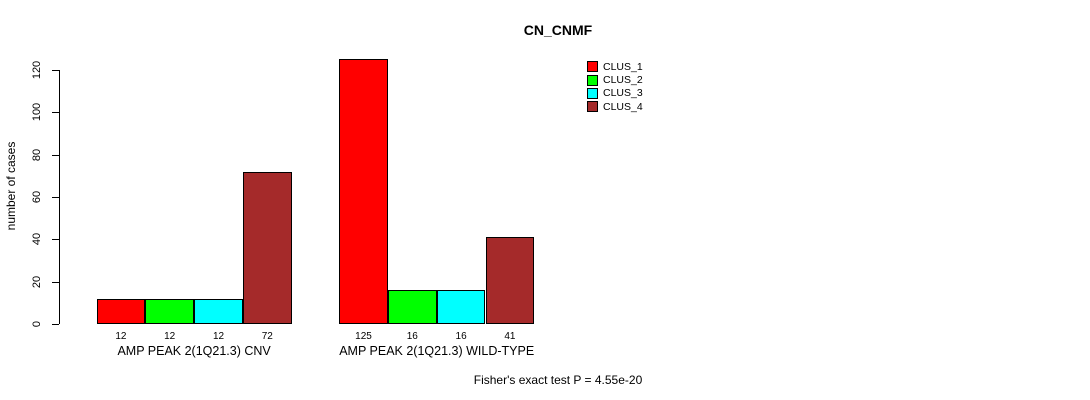  Describe the element at coordinates (37, 324) in the screenshot. I see `y-tick-label: 0` at that location.